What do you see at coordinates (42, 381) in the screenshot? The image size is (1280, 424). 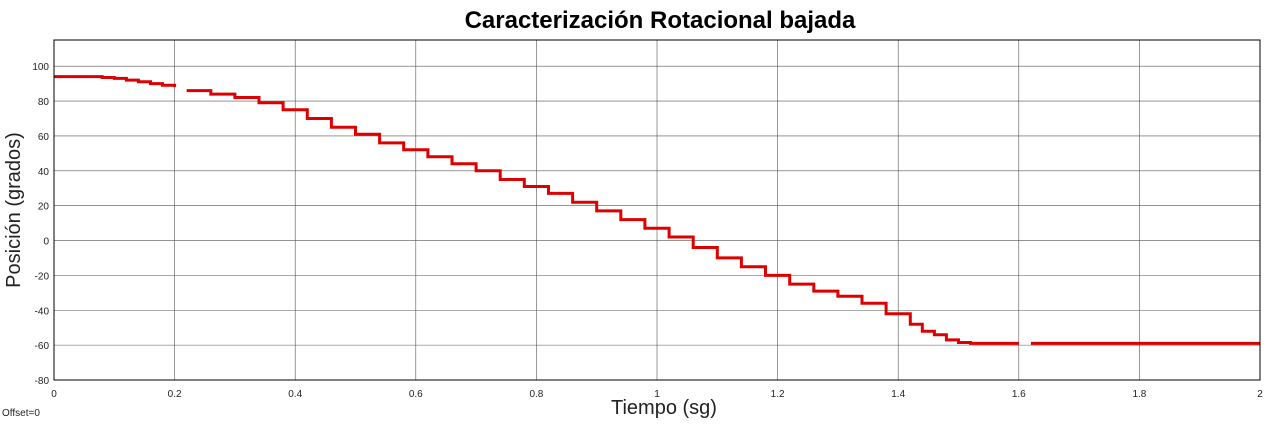 I see `y-tick-label: -80` at bounding box center [42, 381].